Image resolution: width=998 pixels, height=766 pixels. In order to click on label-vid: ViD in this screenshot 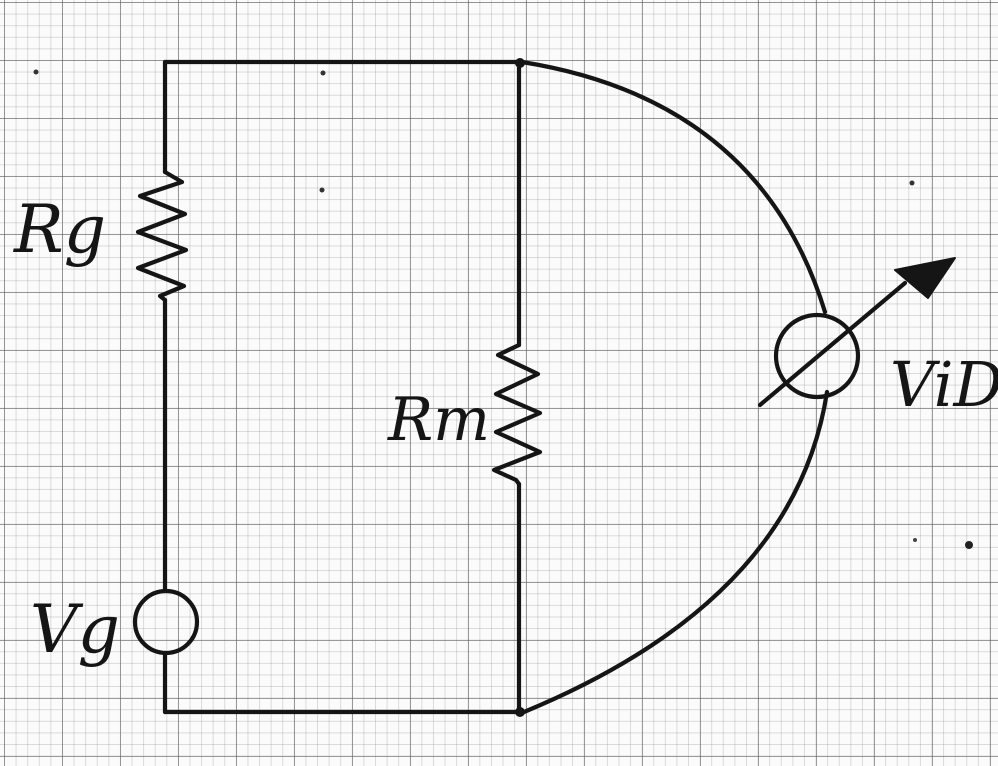, I will do `click(944, 384)`.